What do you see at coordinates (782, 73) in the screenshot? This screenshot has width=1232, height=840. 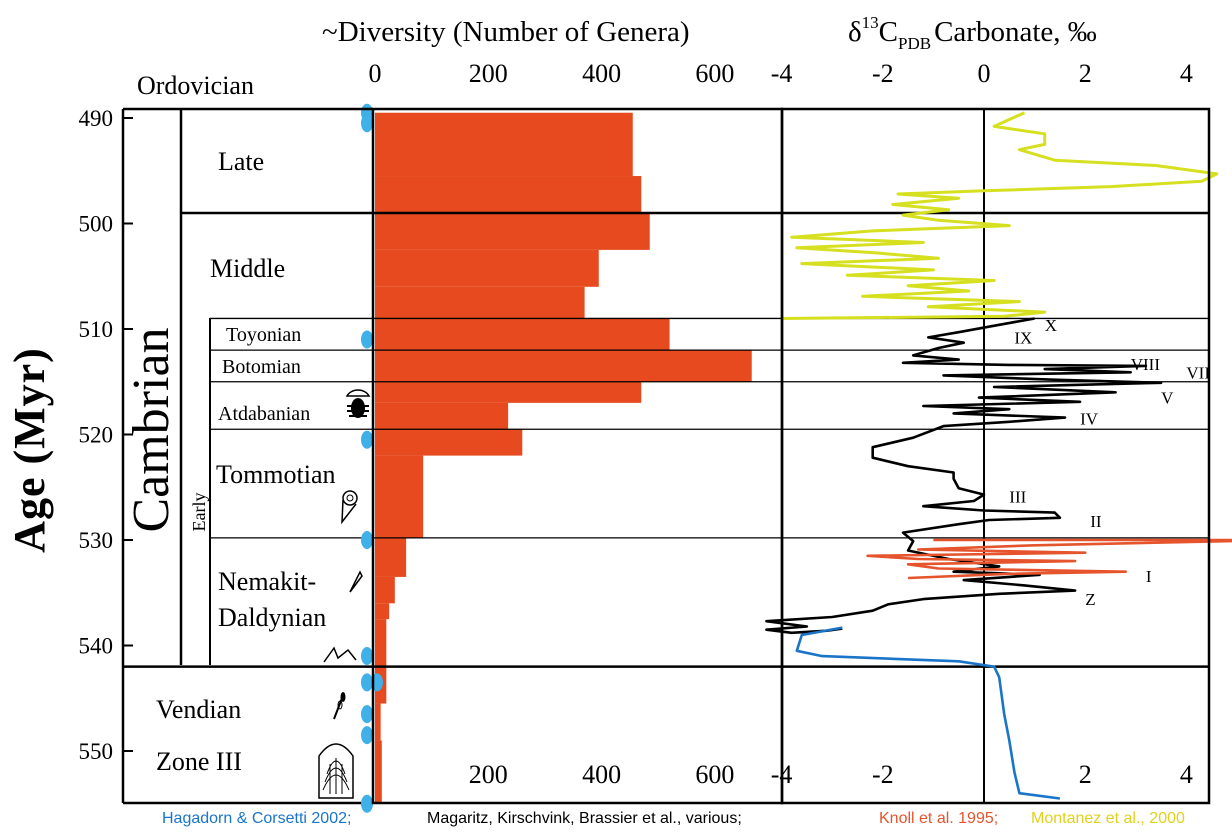 I see `c-top-tick-label--4: -4` at bounding box center [782, 73].